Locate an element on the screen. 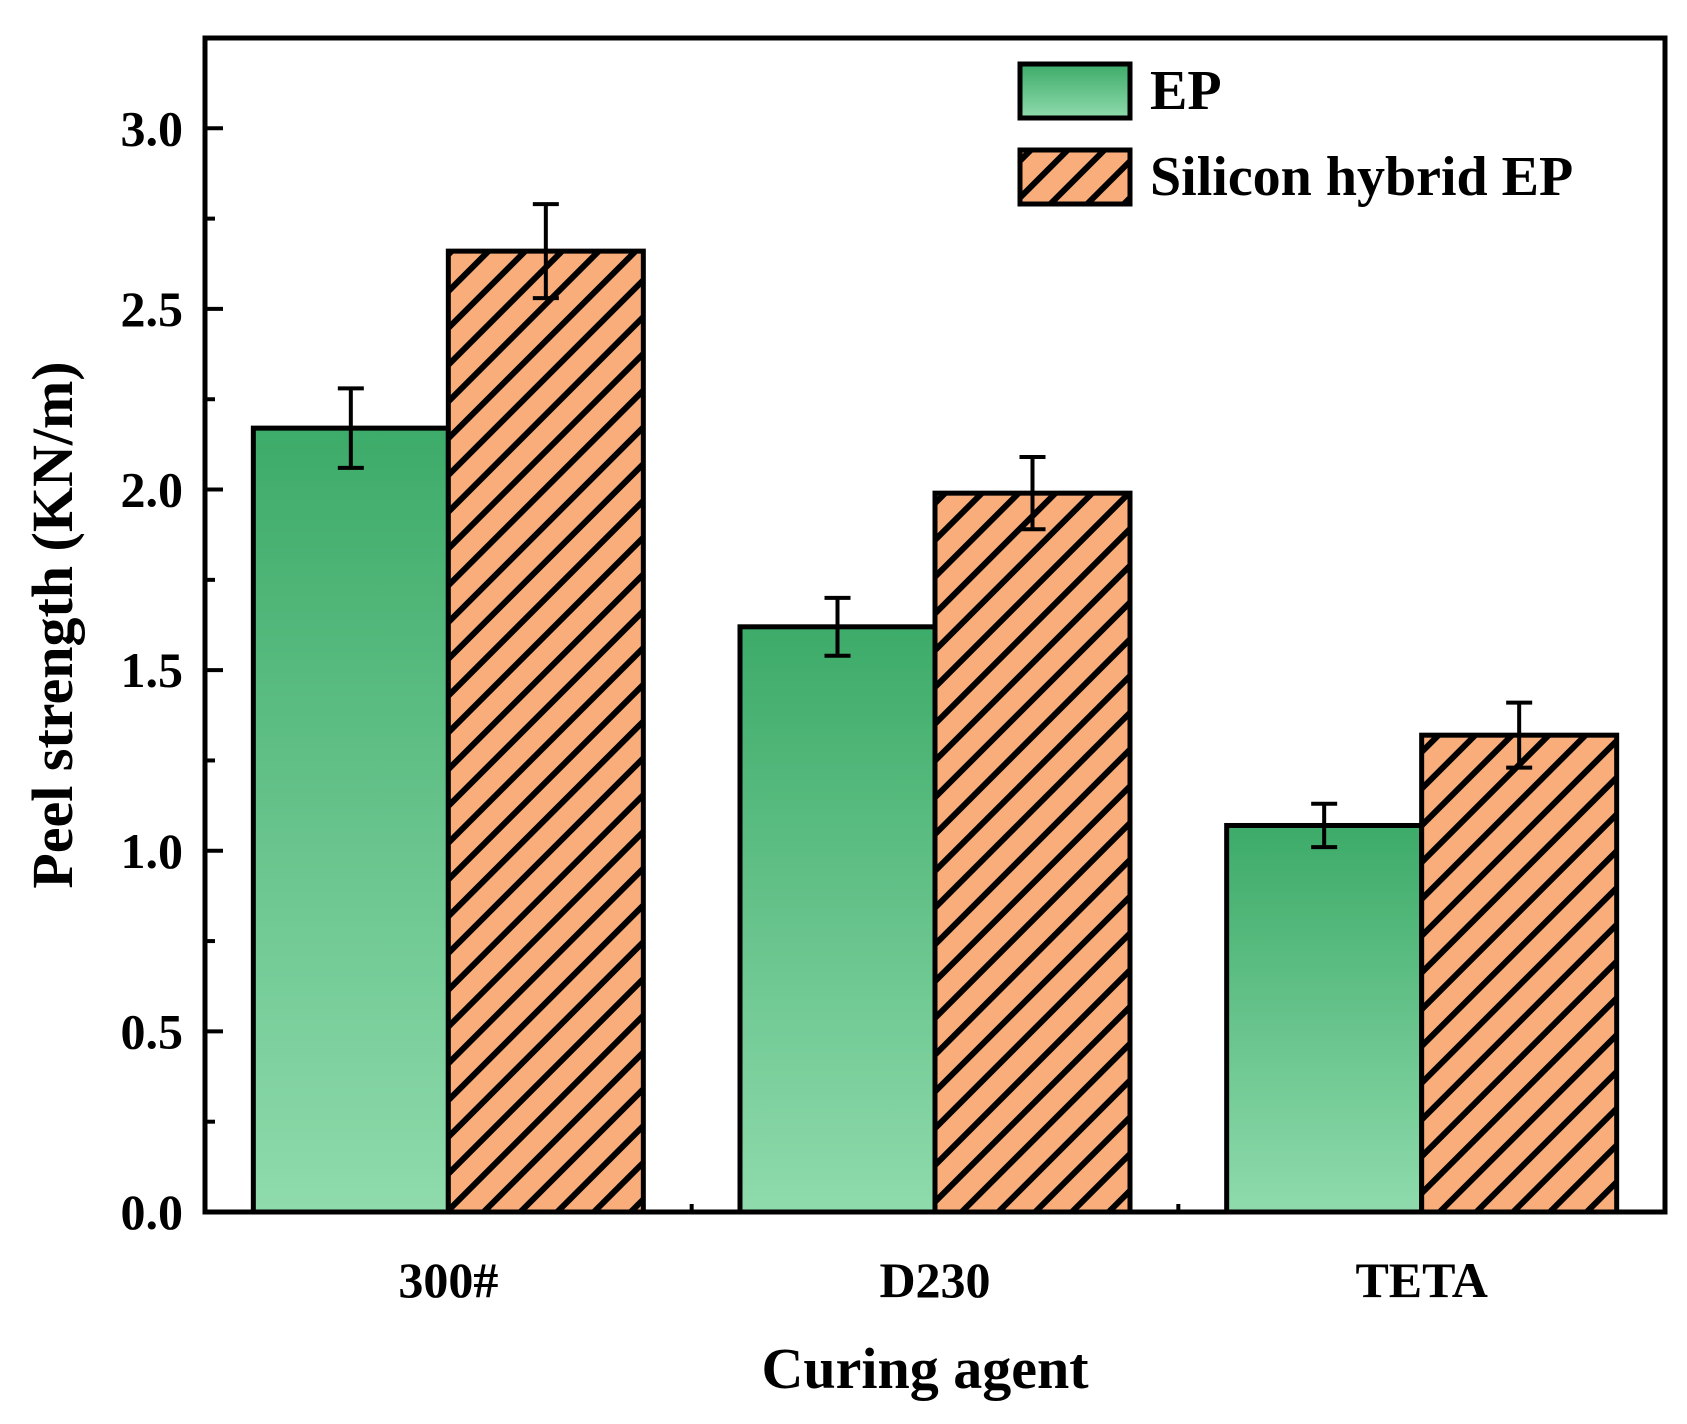  x-axis-title: Curing agent is located at coordinates (925, 1368).